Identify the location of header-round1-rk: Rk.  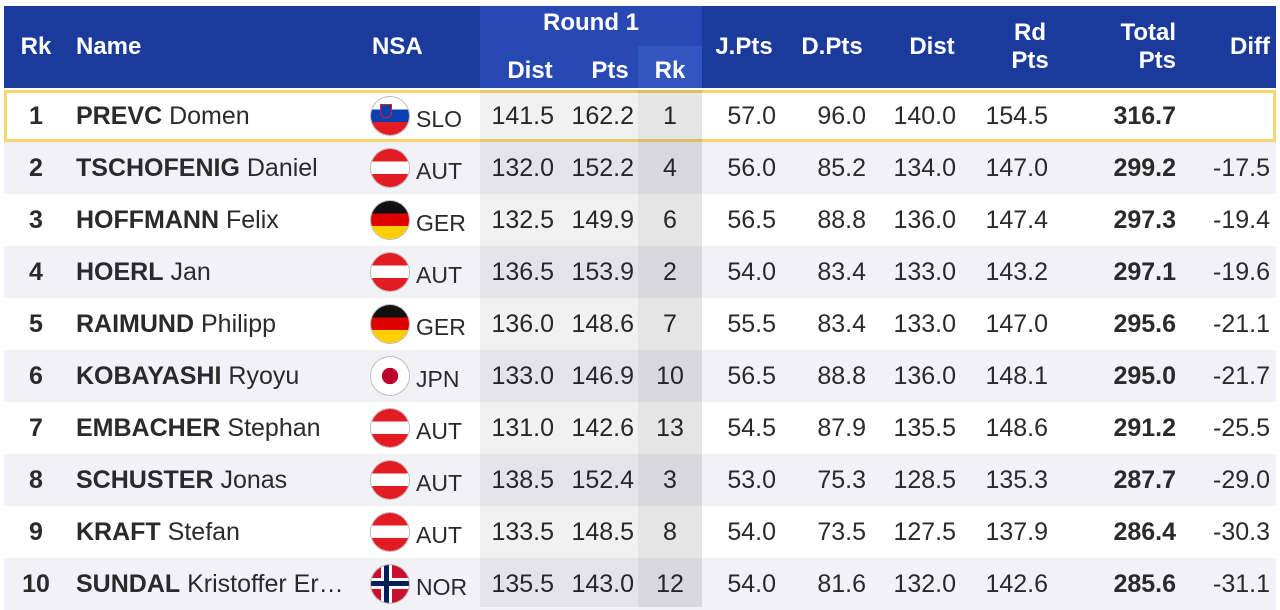
(670, 70).